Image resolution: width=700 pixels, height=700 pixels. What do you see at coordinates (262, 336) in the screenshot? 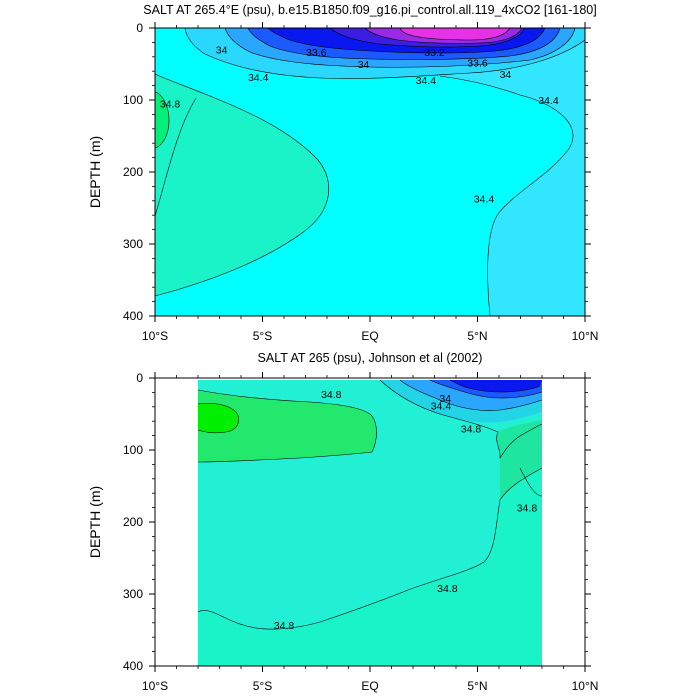
I see `top-x-tick-label: 5°S` at bounding box center [262, 336].